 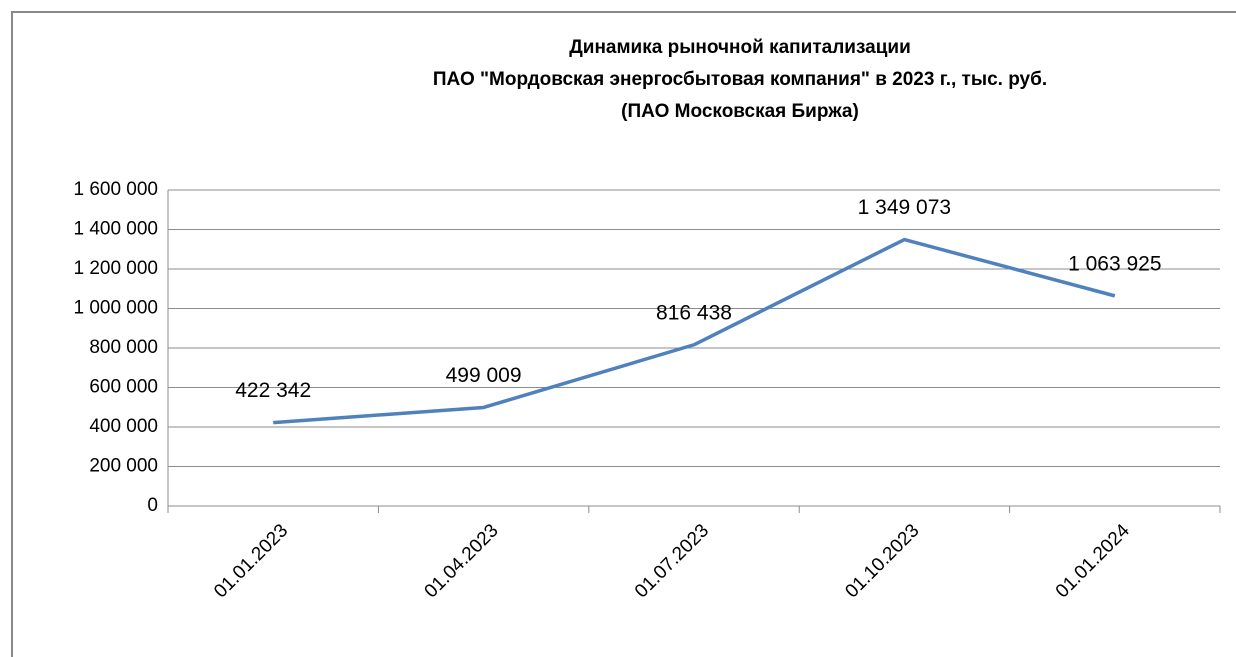 What do you see at coordinates (740, 111) in the screenshot?
I see `chart-title: (ПАО Московская Биржа)` at bounding box center [740, 111].